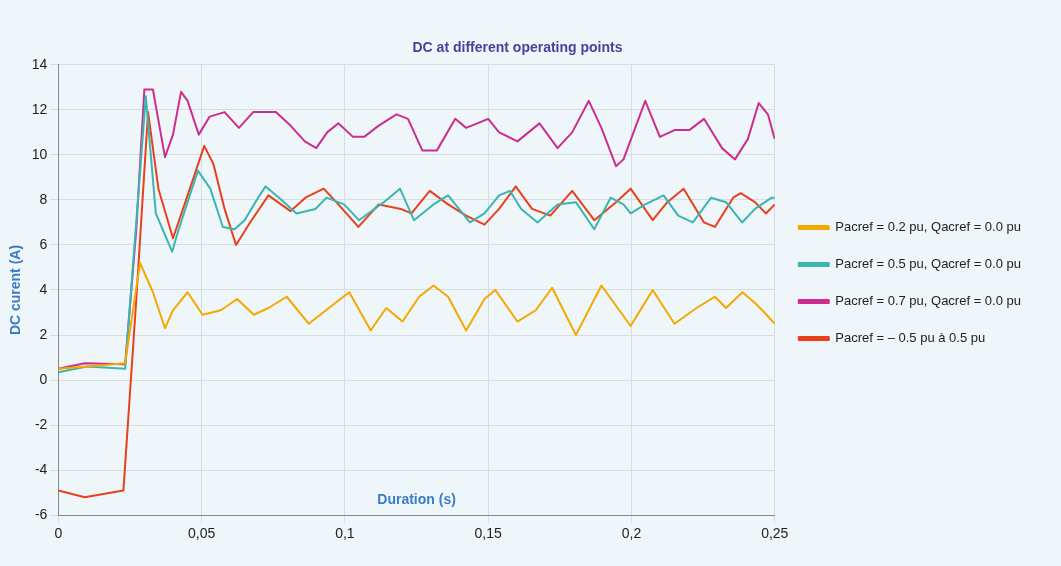 The width and height of the screenshot is (1061, 566). What do you see at coordinates (775, 533) in the screenshot?
I see `x-tick-label: 0,25` at bounding box center [775, 533].